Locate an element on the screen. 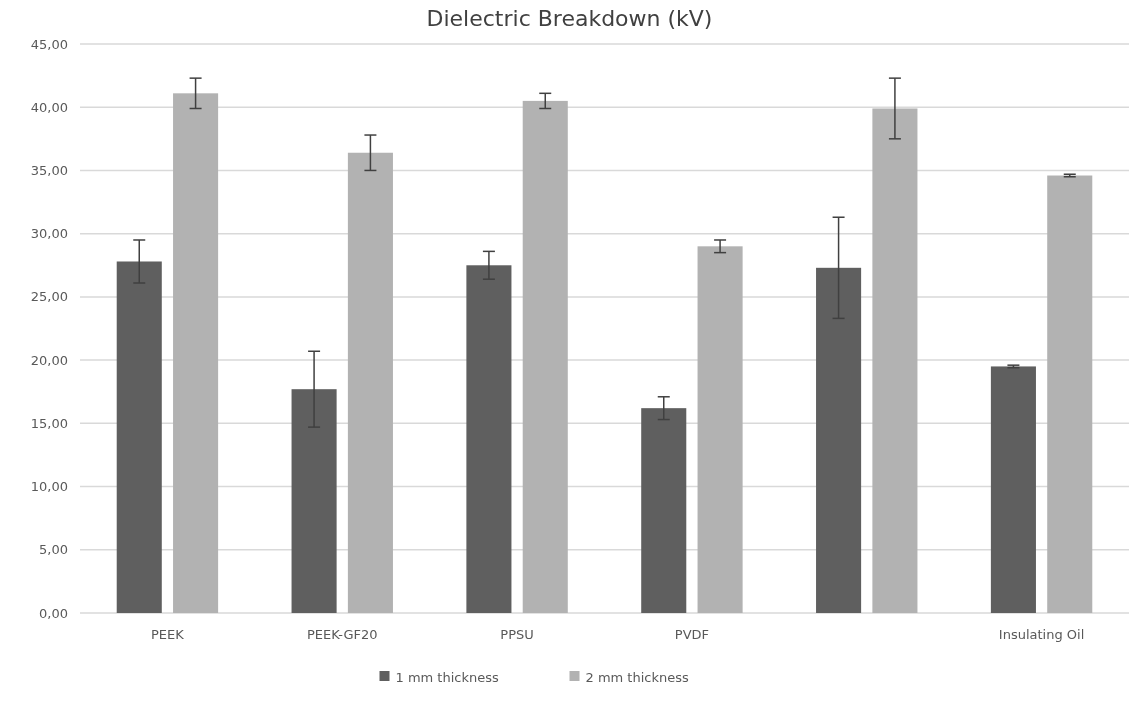 This screenshot has height=705, width=1139. y-tick-label: 5,00 is located at coordinates (53, 550).